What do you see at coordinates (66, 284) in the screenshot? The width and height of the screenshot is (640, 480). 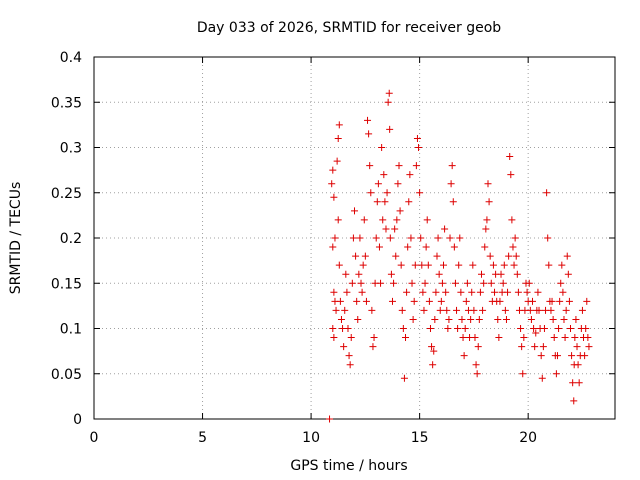 I see `y-tick-label: 0.15` at bounding box center [66, 284].